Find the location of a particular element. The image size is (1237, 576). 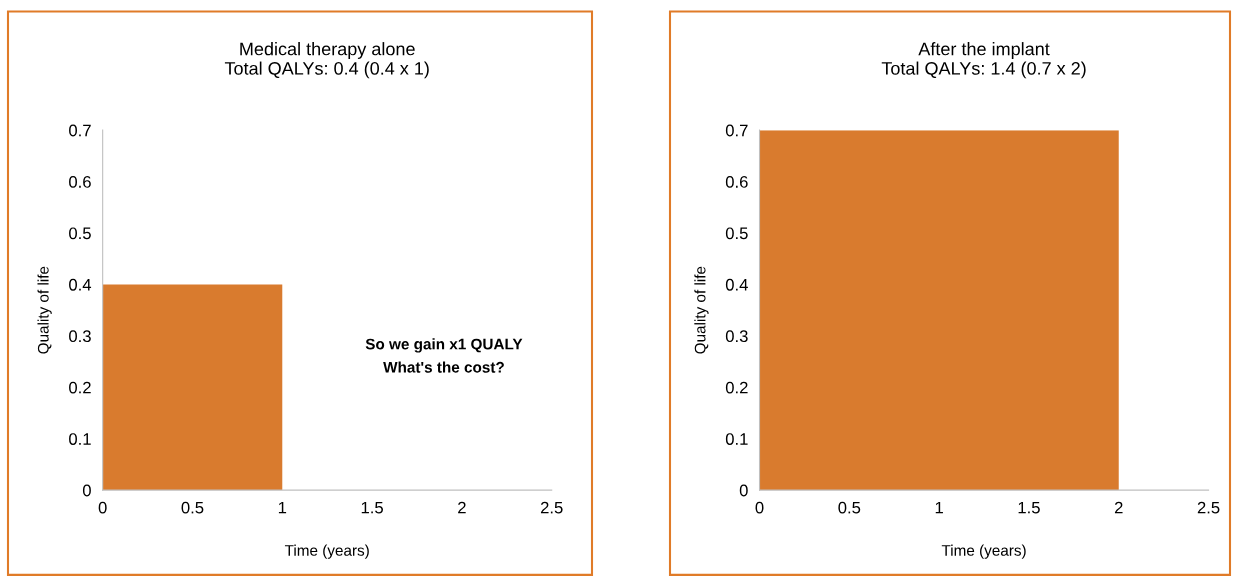

annotation: So we gain x1 QUALY What's the cost? is located at coordinates (444, 355).